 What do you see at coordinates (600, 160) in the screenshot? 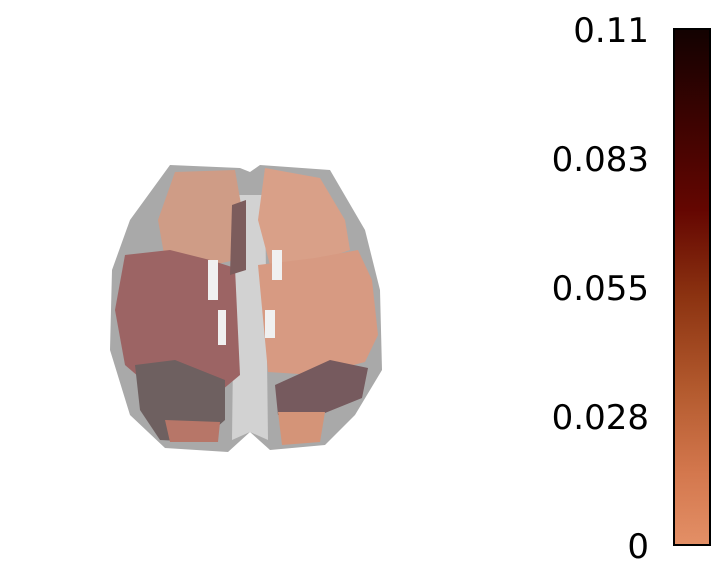
I see `colorbar-tick-2: 0.083` at bounding box center [600, 160].